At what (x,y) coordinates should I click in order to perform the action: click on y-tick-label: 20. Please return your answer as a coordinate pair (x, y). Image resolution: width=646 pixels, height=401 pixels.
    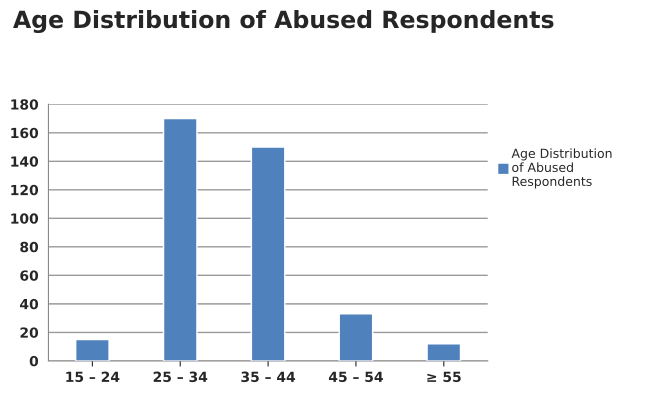
    Looking at the image, I should click on (29, 332).